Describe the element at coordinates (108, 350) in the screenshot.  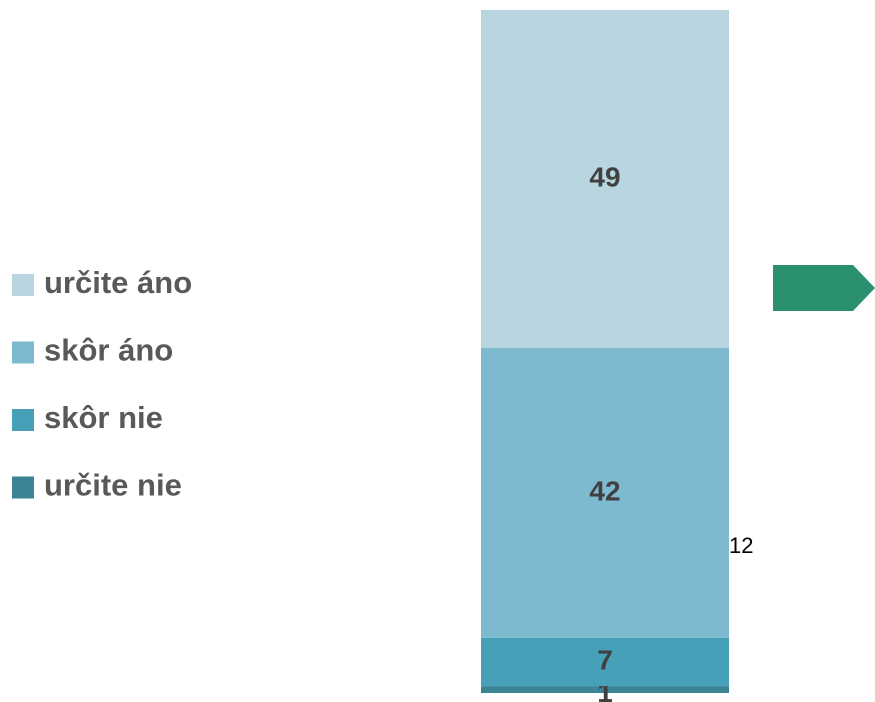
I see `legend-label: skôr áno` at that location.